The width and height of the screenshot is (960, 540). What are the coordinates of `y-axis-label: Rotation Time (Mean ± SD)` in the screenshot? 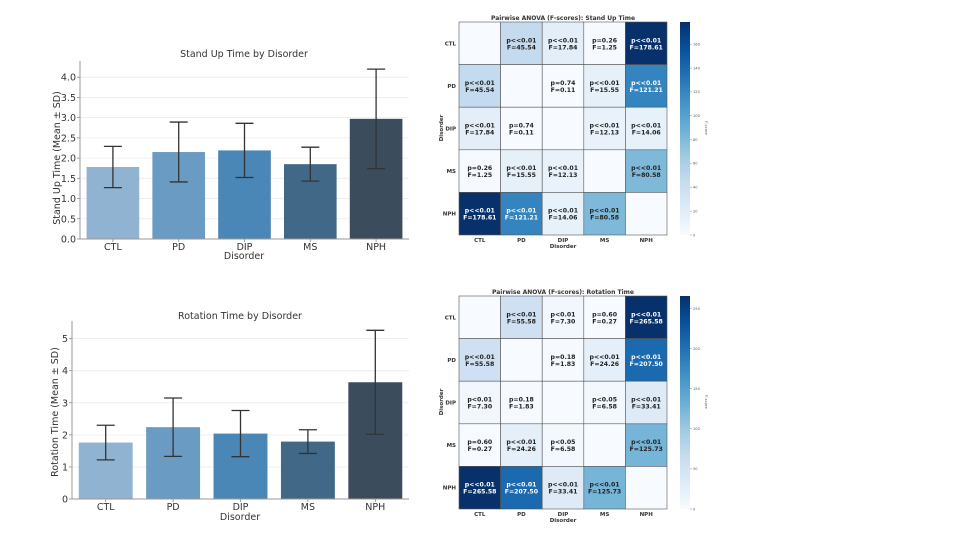 It's located at (55, 412).